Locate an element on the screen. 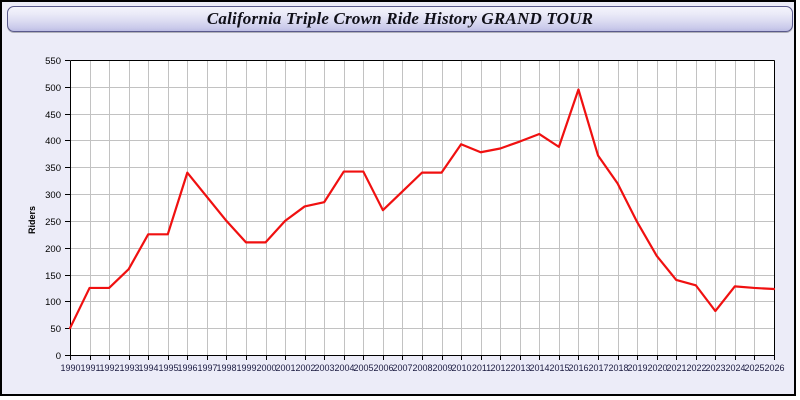 This screenshot has width=800, height=400. x-tick-label: 2019 is located at coordinates (637, 368).